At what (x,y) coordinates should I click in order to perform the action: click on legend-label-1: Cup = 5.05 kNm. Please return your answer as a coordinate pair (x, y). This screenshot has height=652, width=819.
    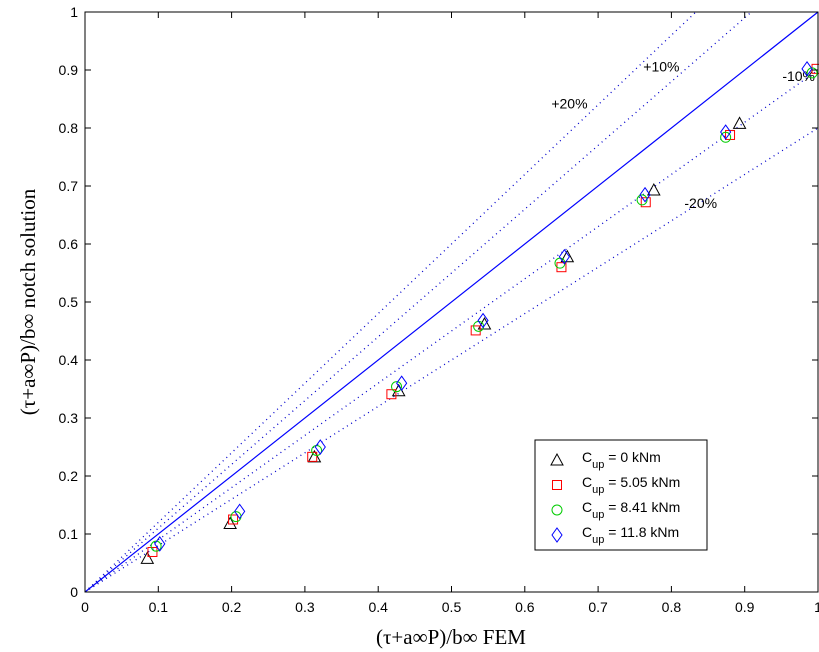
    Looking at the image, I should click on (631, 485).